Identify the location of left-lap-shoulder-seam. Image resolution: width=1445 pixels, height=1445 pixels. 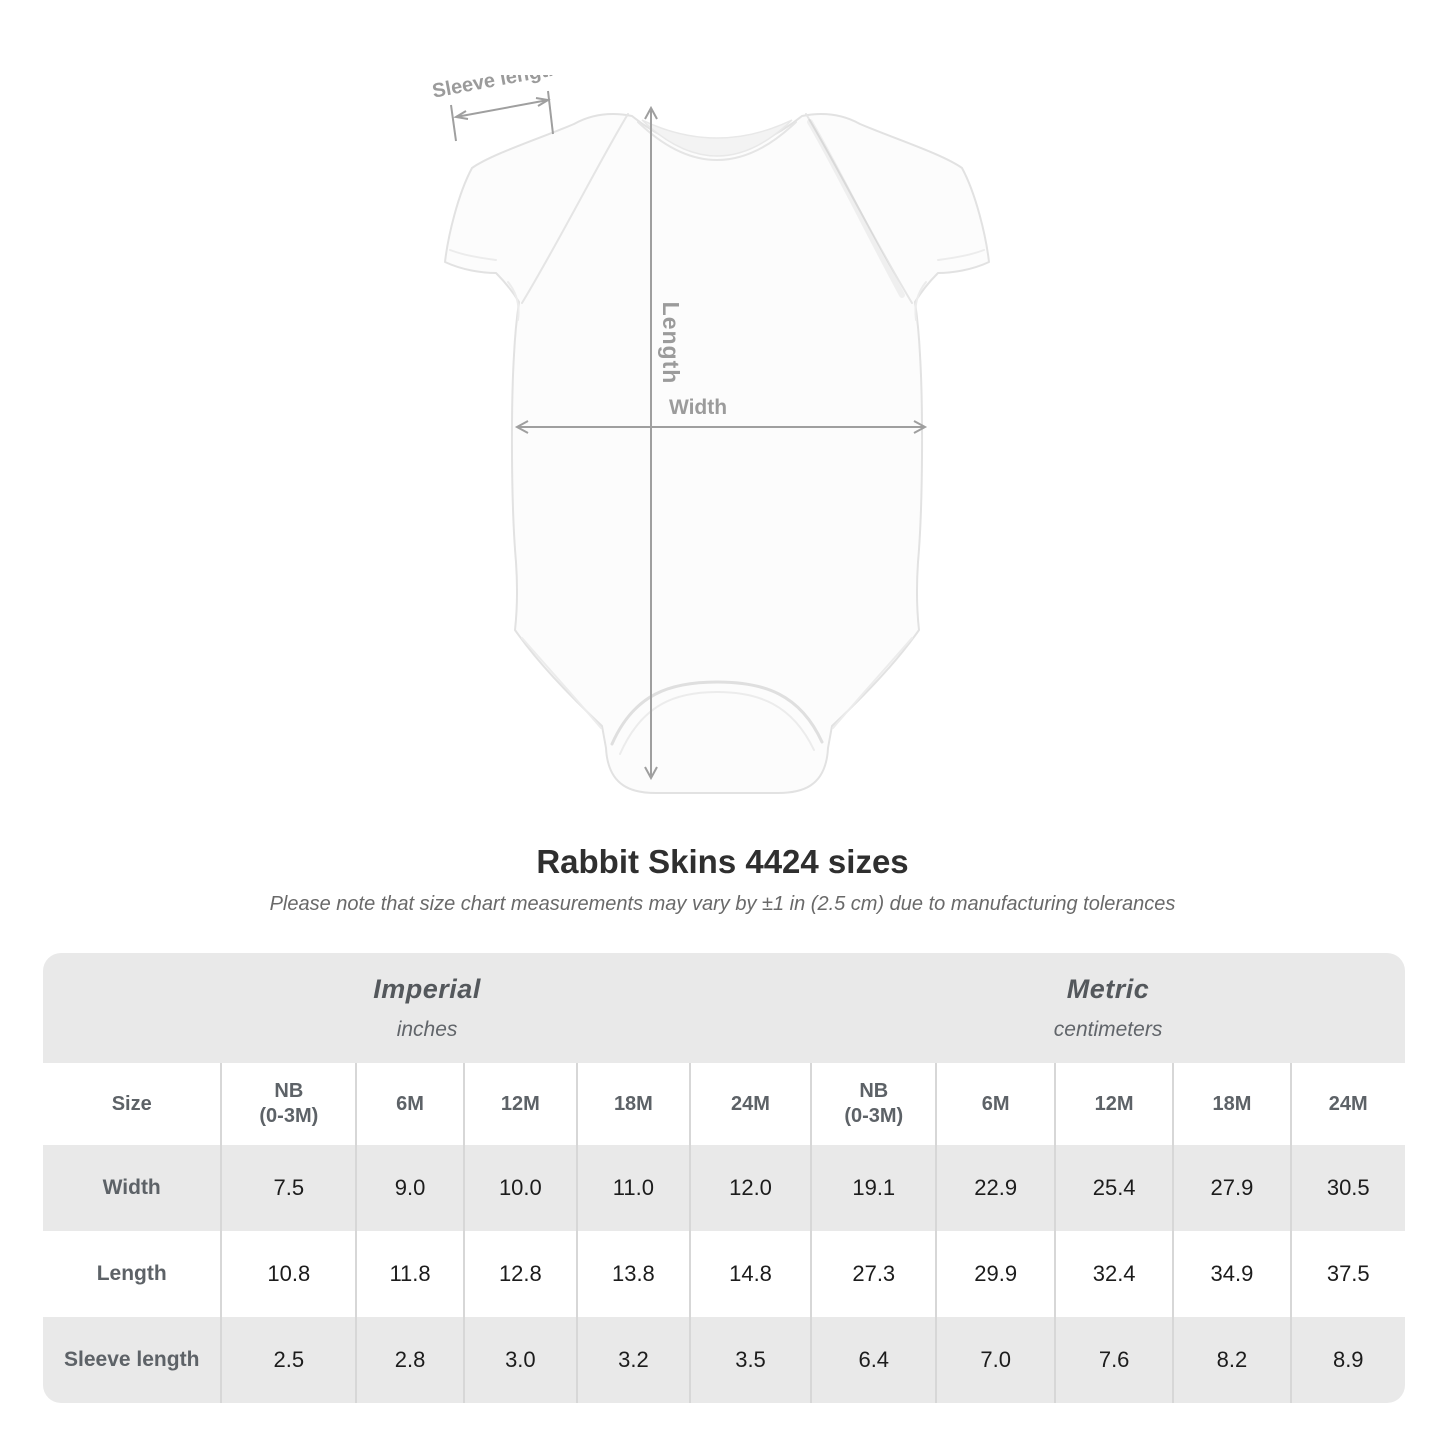
(575, 208).